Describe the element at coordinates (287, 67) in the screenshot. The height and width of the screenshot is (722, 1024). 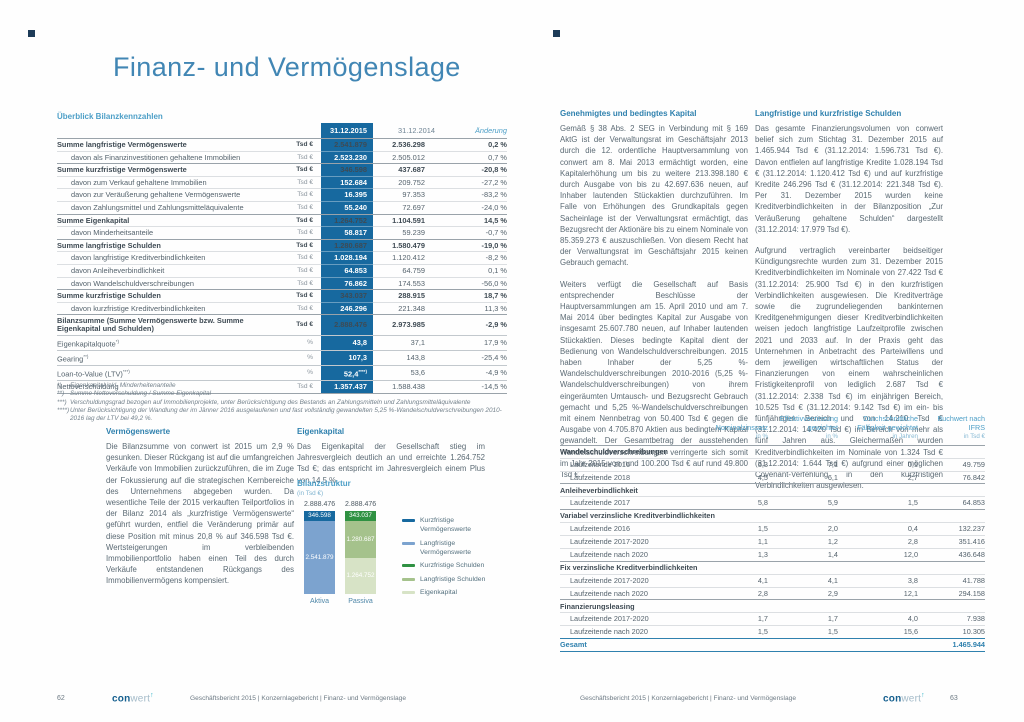
I see `page-title: Finanz- und Vermögenslage` at that location.